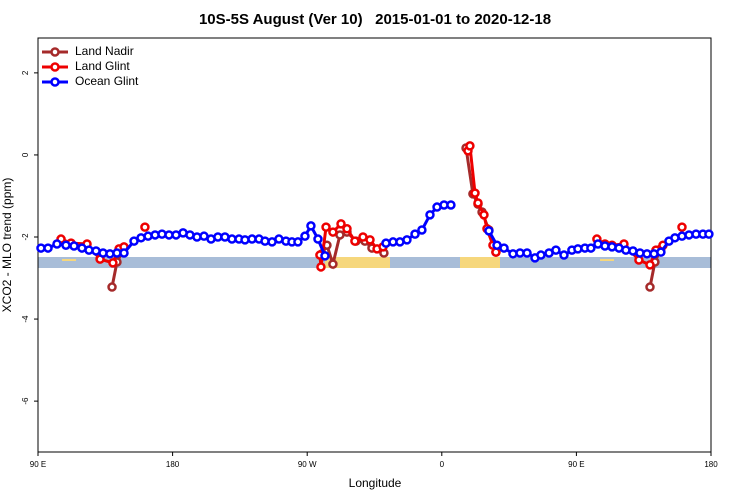 The width and height of the screenshot is (750, 500). I want to click on legend-label: Land Nadir, so click(104, 51).